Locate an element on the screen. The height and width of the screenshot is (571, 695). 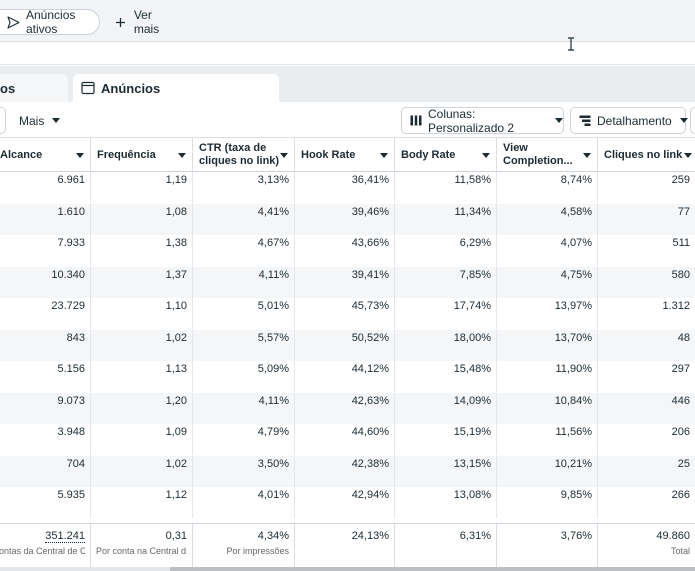
totals-value: 6,31% is located at coordinates (475, 535).